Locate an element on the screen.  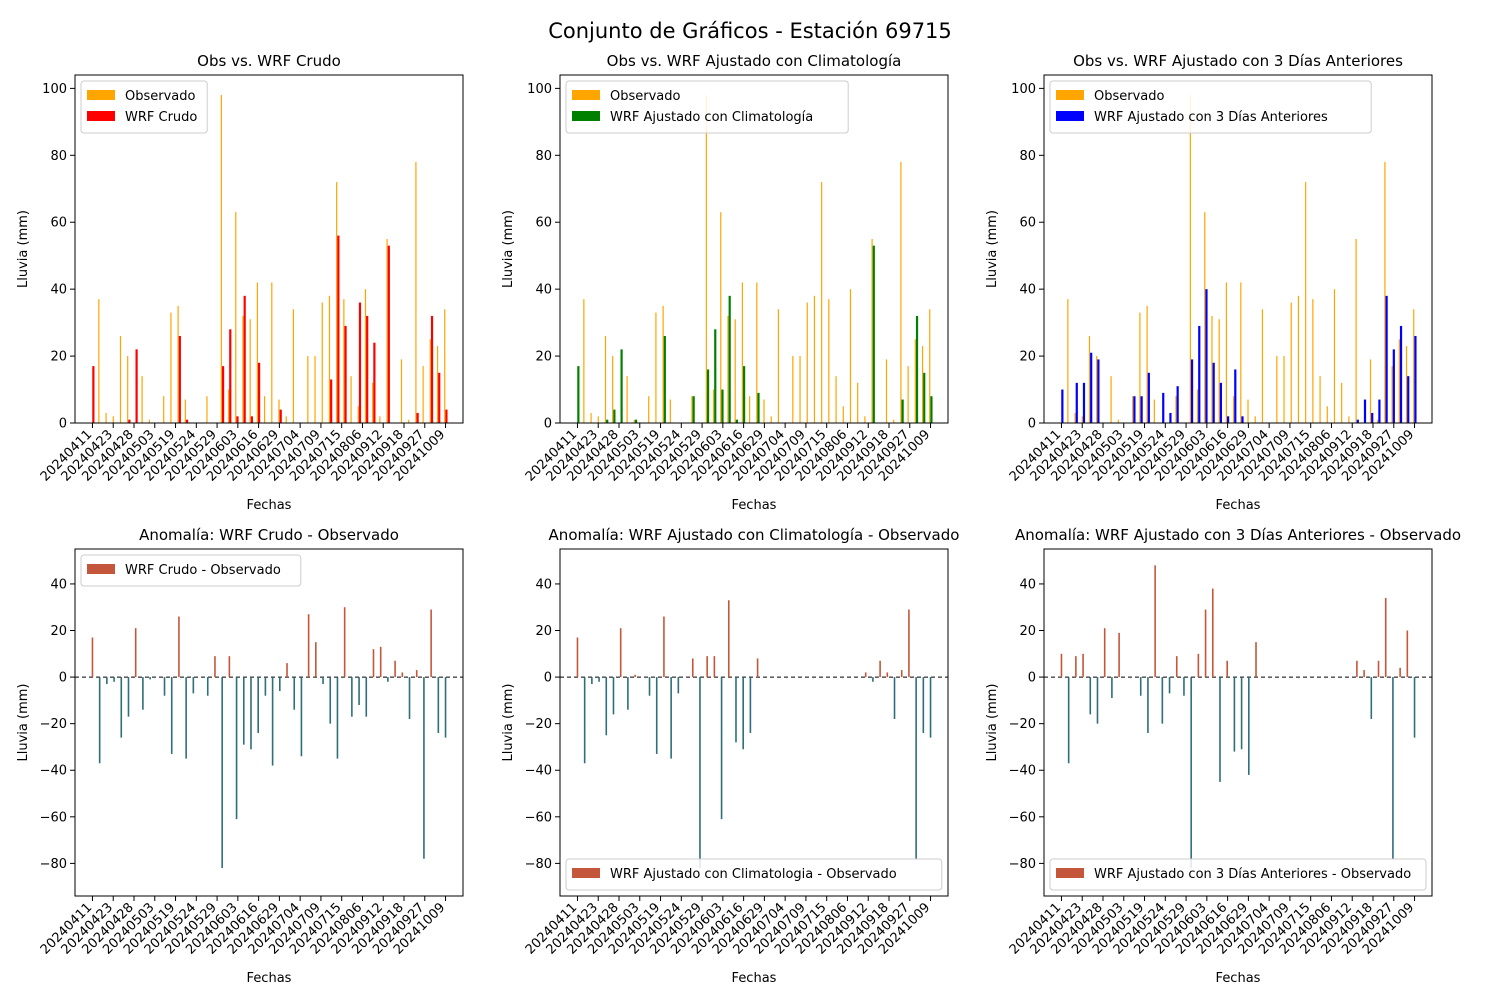
legend-label: Observado is located at coordinates (160, 96).